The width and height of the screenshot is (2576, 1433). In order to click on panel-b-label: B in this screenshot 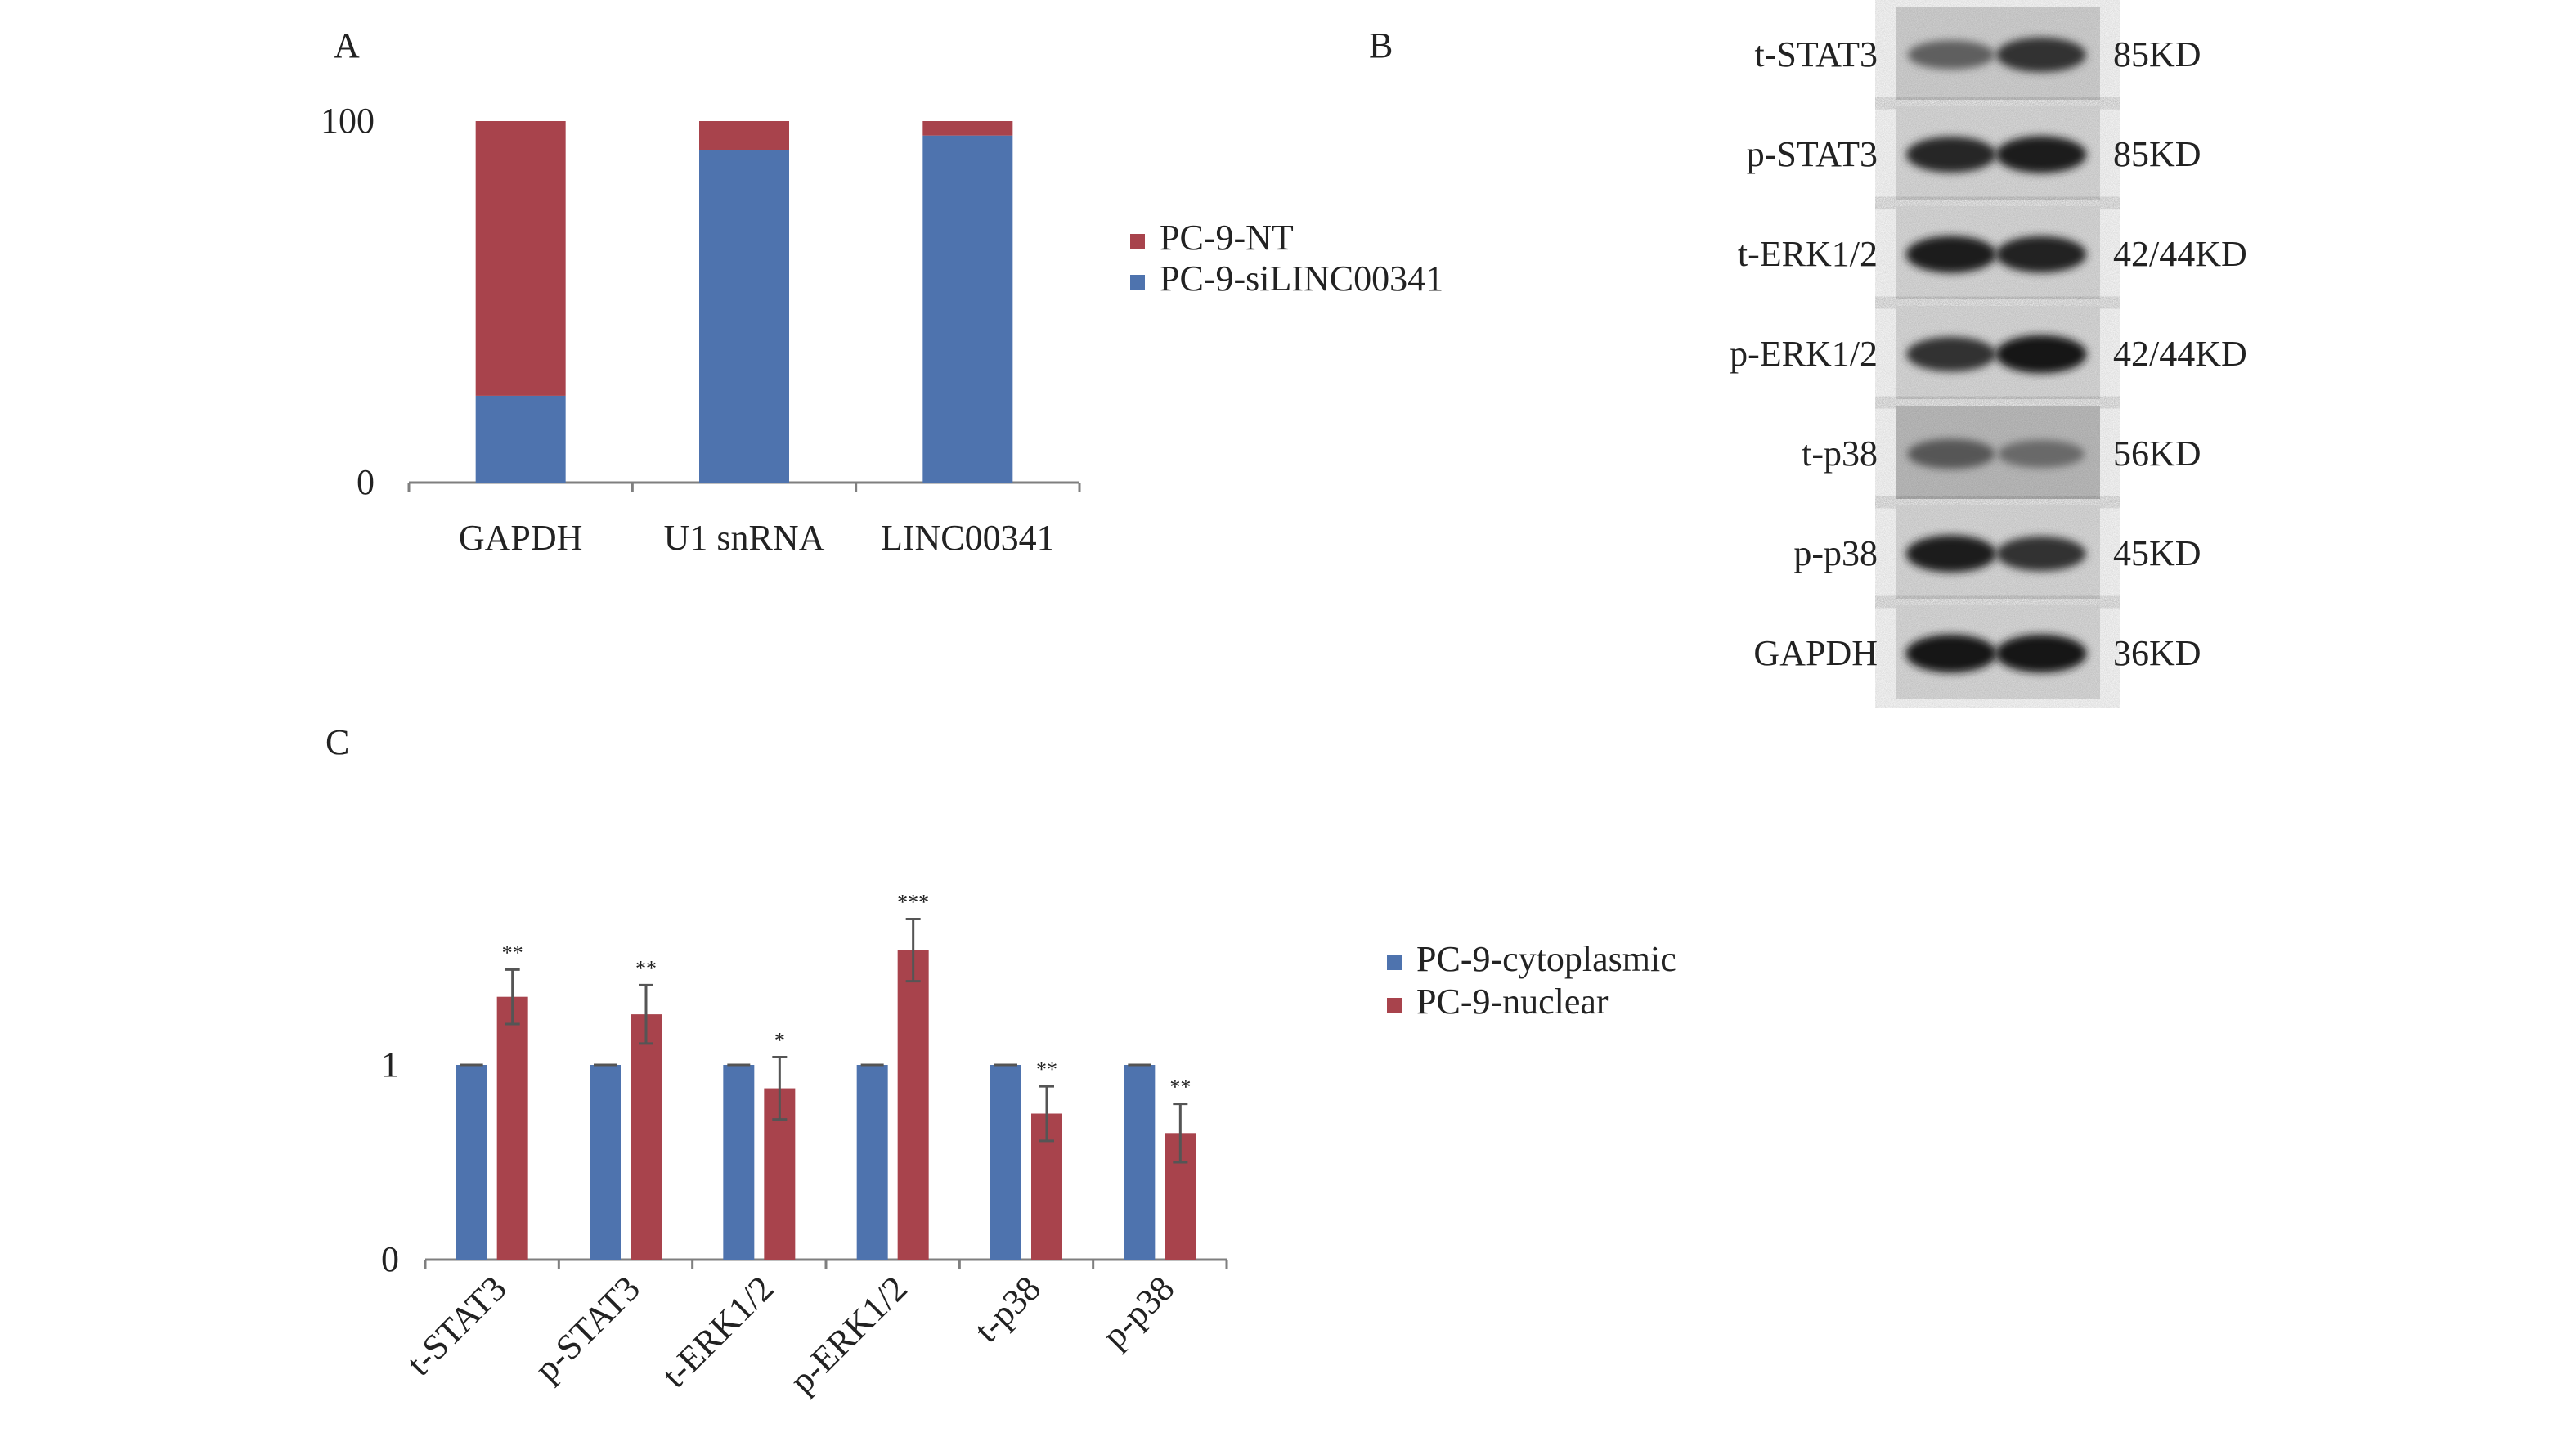, I will do `click(1381, 45)`.